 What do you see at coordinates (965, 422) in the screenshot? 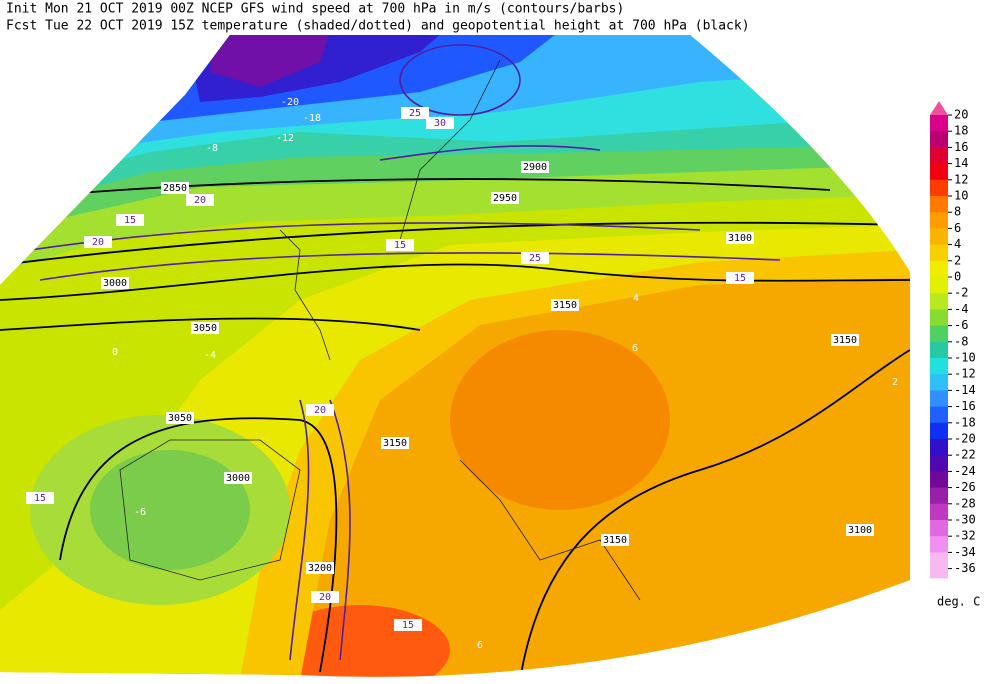
I see `colorbar-tick-label: -18` at bounding box center [965, 422].